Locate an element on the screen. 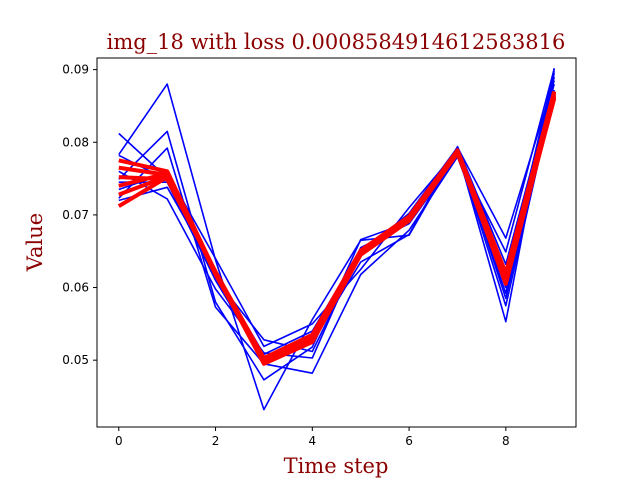  y-axis: 0.05 0.06 0.07 0.08 0.09 is located at coordinates (79, 215).